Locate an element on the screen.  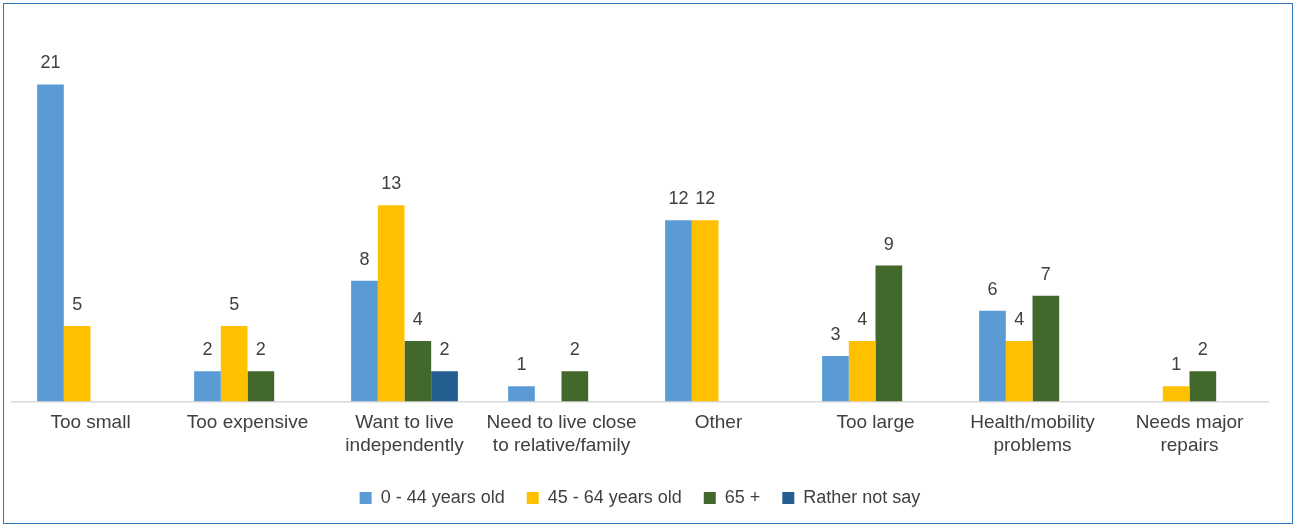
data-label: 9 is located at coordinates (888, 243).